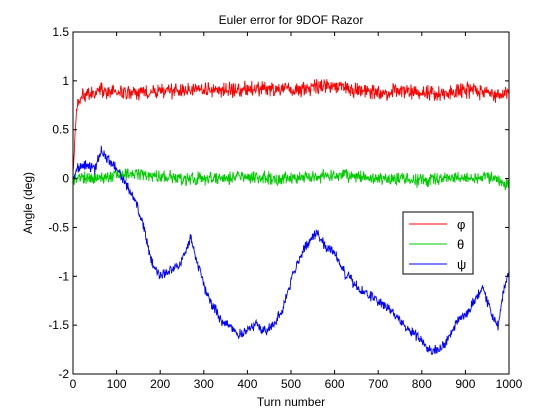 This screenshot has height=420, width=560. I want to click on legend-label-1: φ, so click(461, 224).